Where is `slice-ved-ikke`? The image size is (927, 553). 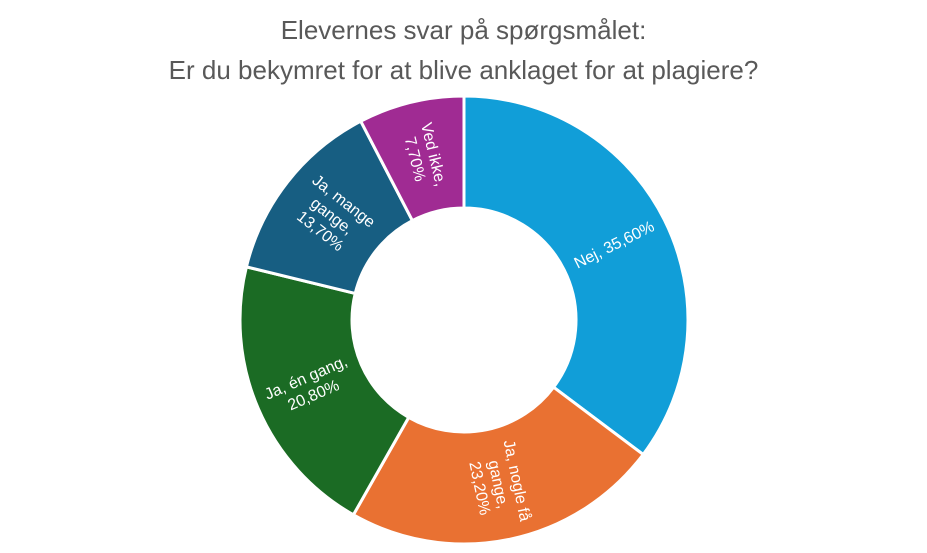 slice-ved-ikke is located at coordinates (412, 158).